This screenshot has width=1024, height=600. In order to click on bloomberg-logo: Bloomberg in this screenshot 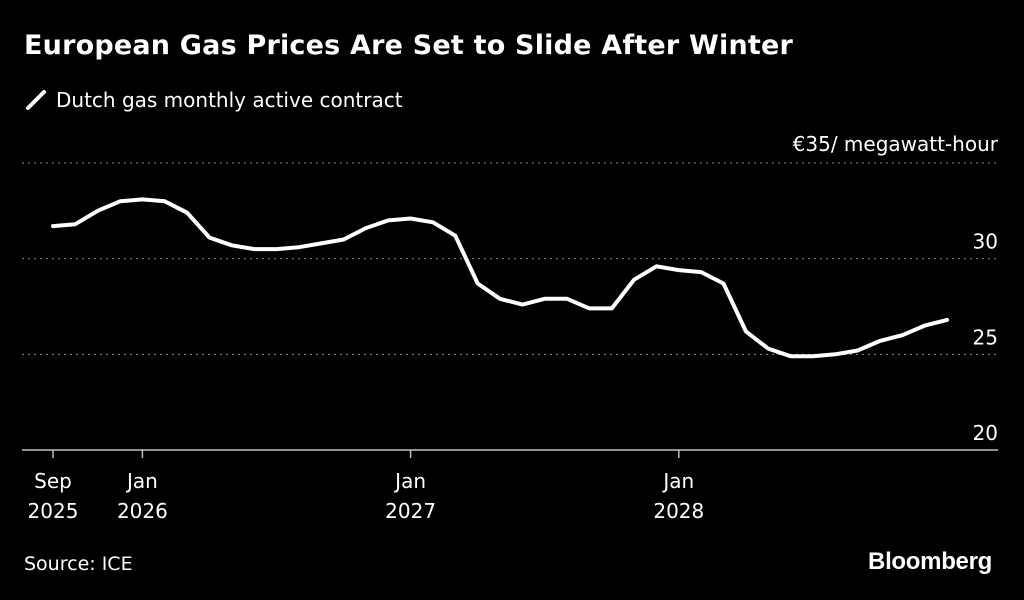, I will do `click(930, 561)`.